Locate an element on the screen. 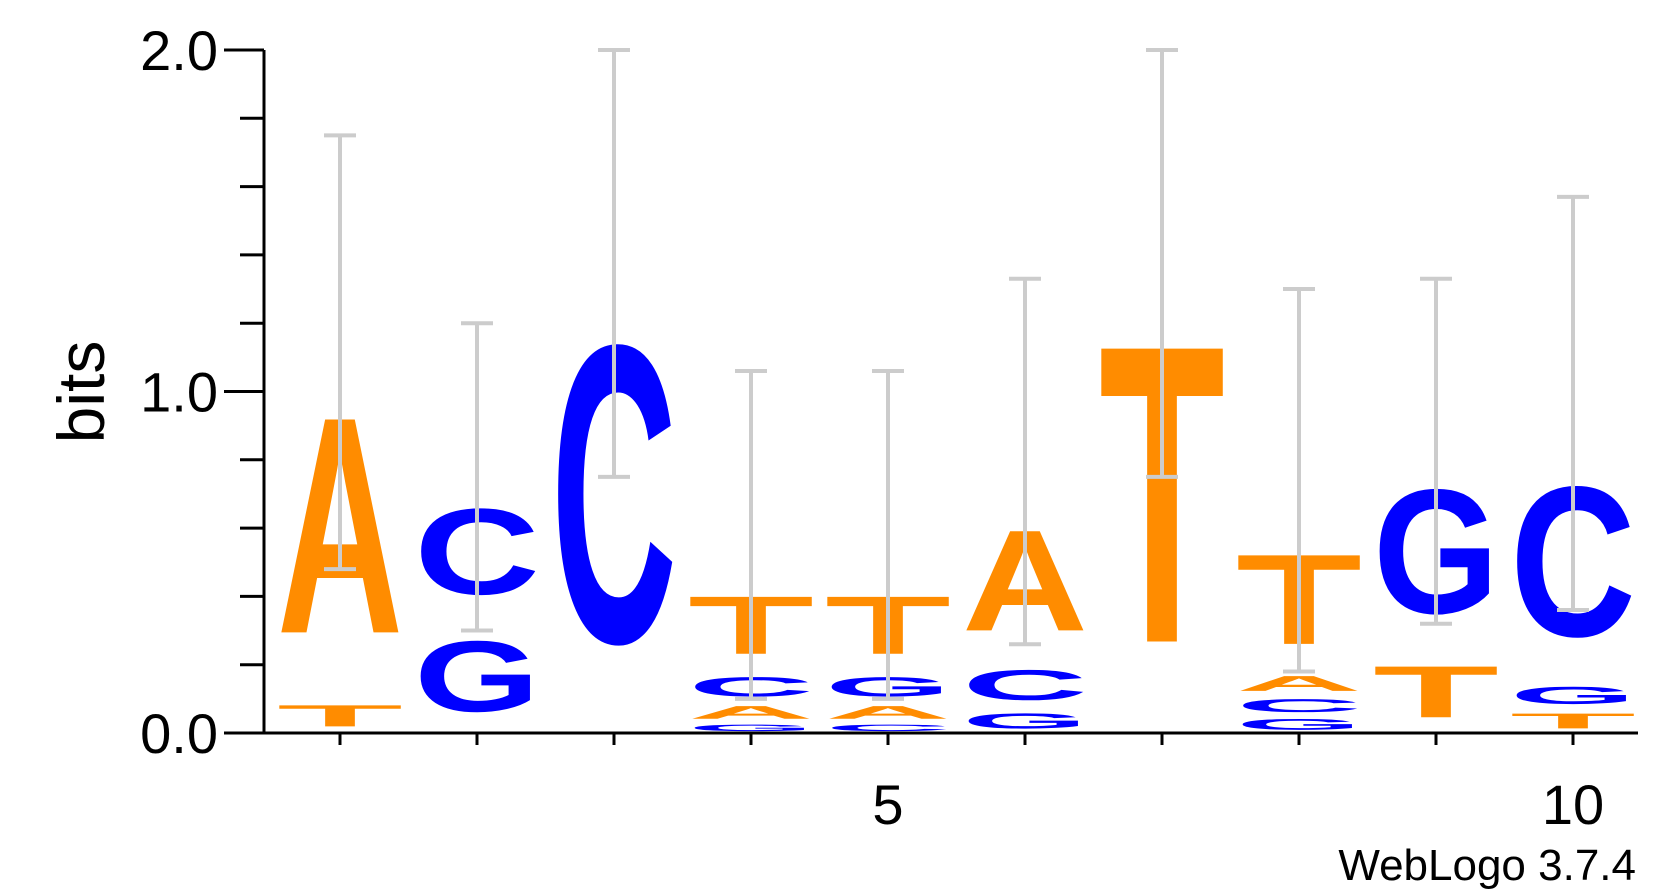 The width and height of the screenshot is (1667, 892). y-tick-label: 2.0 is located at coordinates (179, 50).